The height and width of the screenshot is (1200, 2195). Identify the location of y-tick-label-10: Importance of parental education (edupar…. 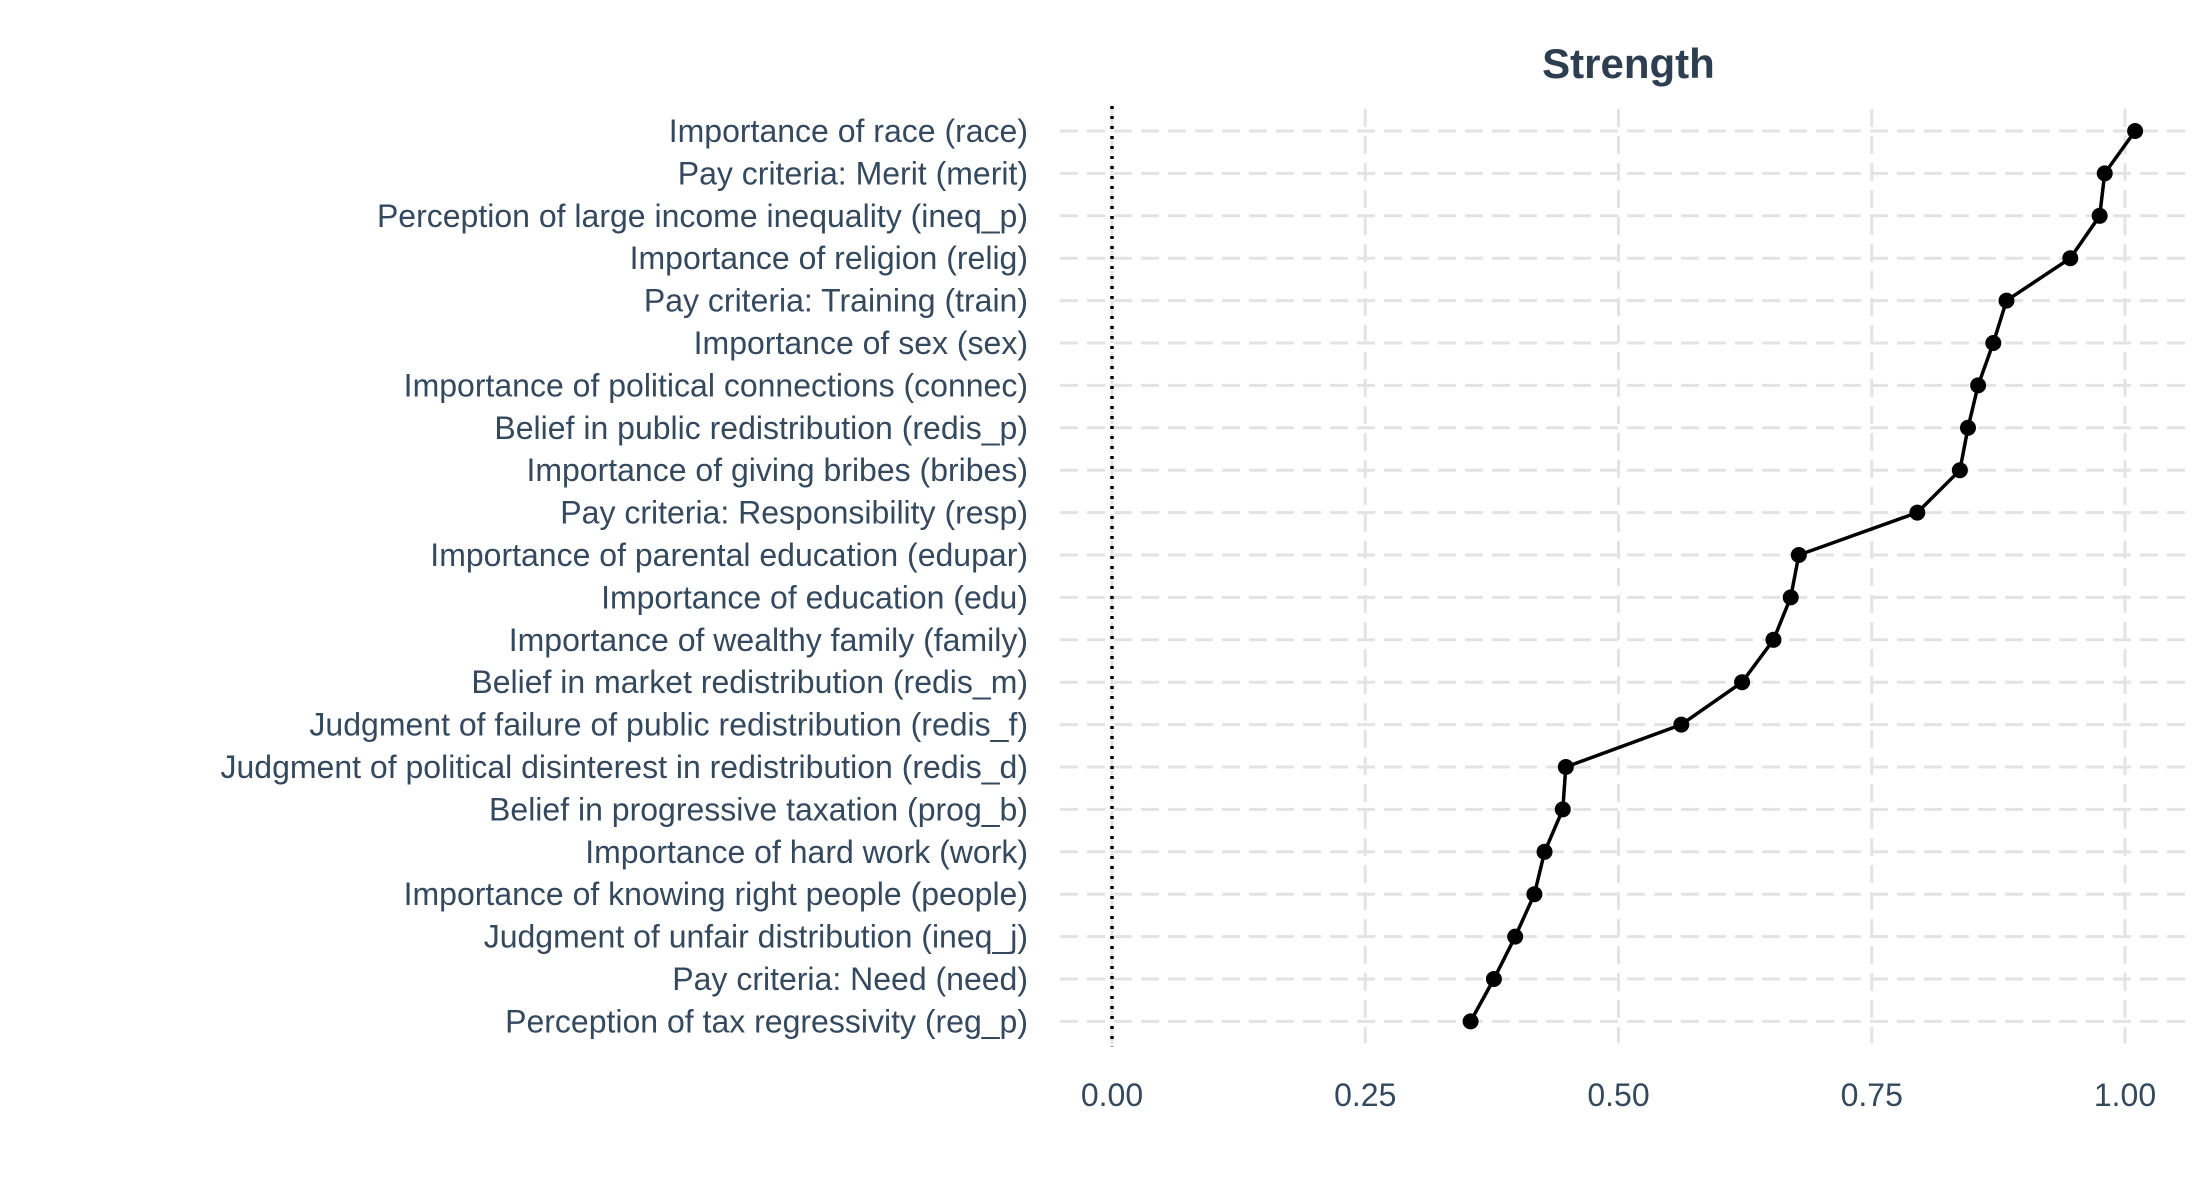
(729, 555).